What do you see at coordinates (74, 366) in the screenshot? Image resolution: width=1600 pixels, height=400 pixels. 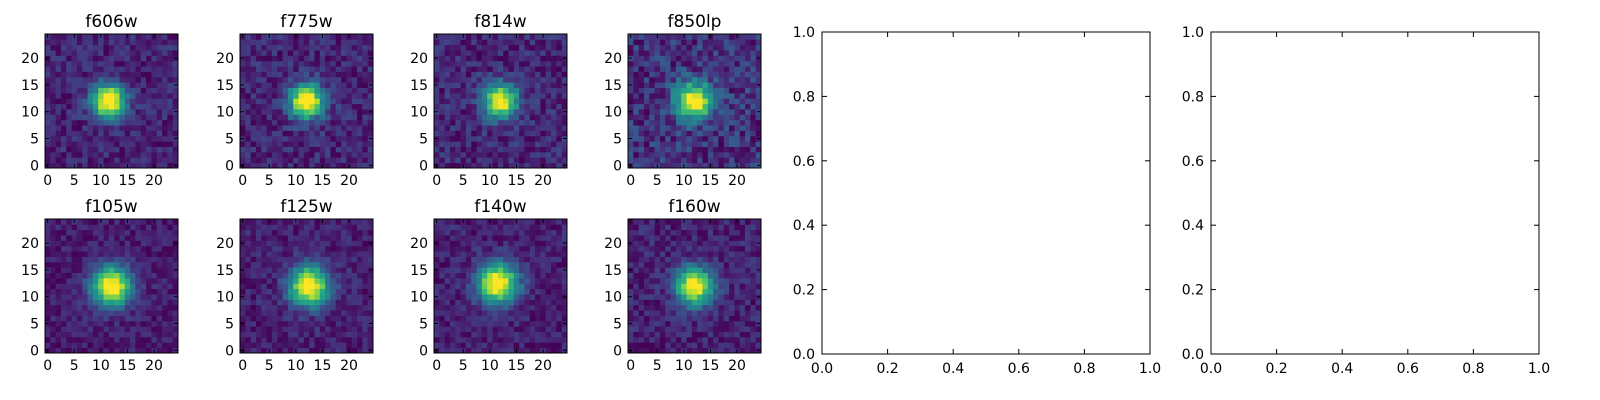 I see `x-tick-label: 5` at bounding box center [74, 366].